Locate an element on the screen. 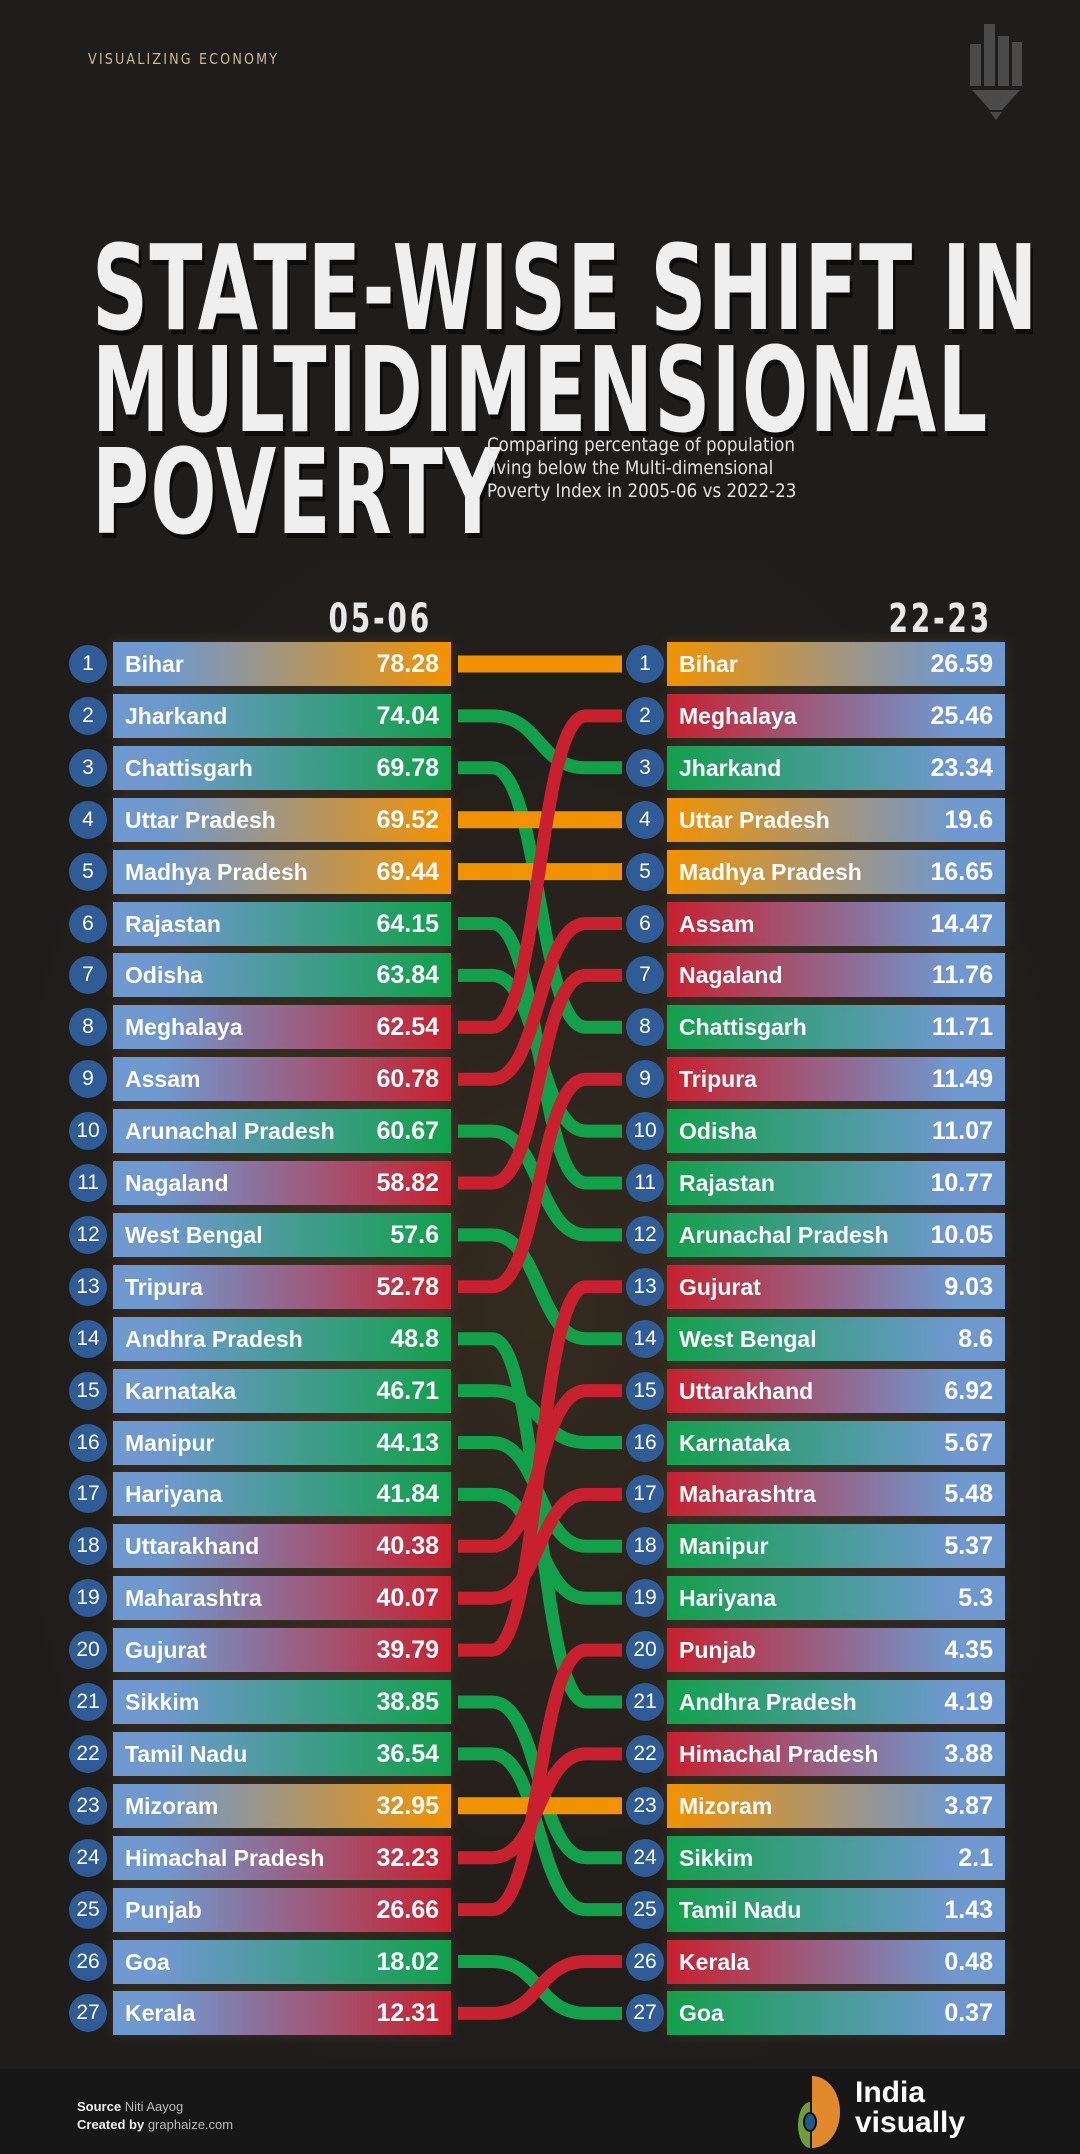 Image resolution: width=1080 pixels, height=2154 pixels. connector-punjab is located at coordinates (540, 1780).